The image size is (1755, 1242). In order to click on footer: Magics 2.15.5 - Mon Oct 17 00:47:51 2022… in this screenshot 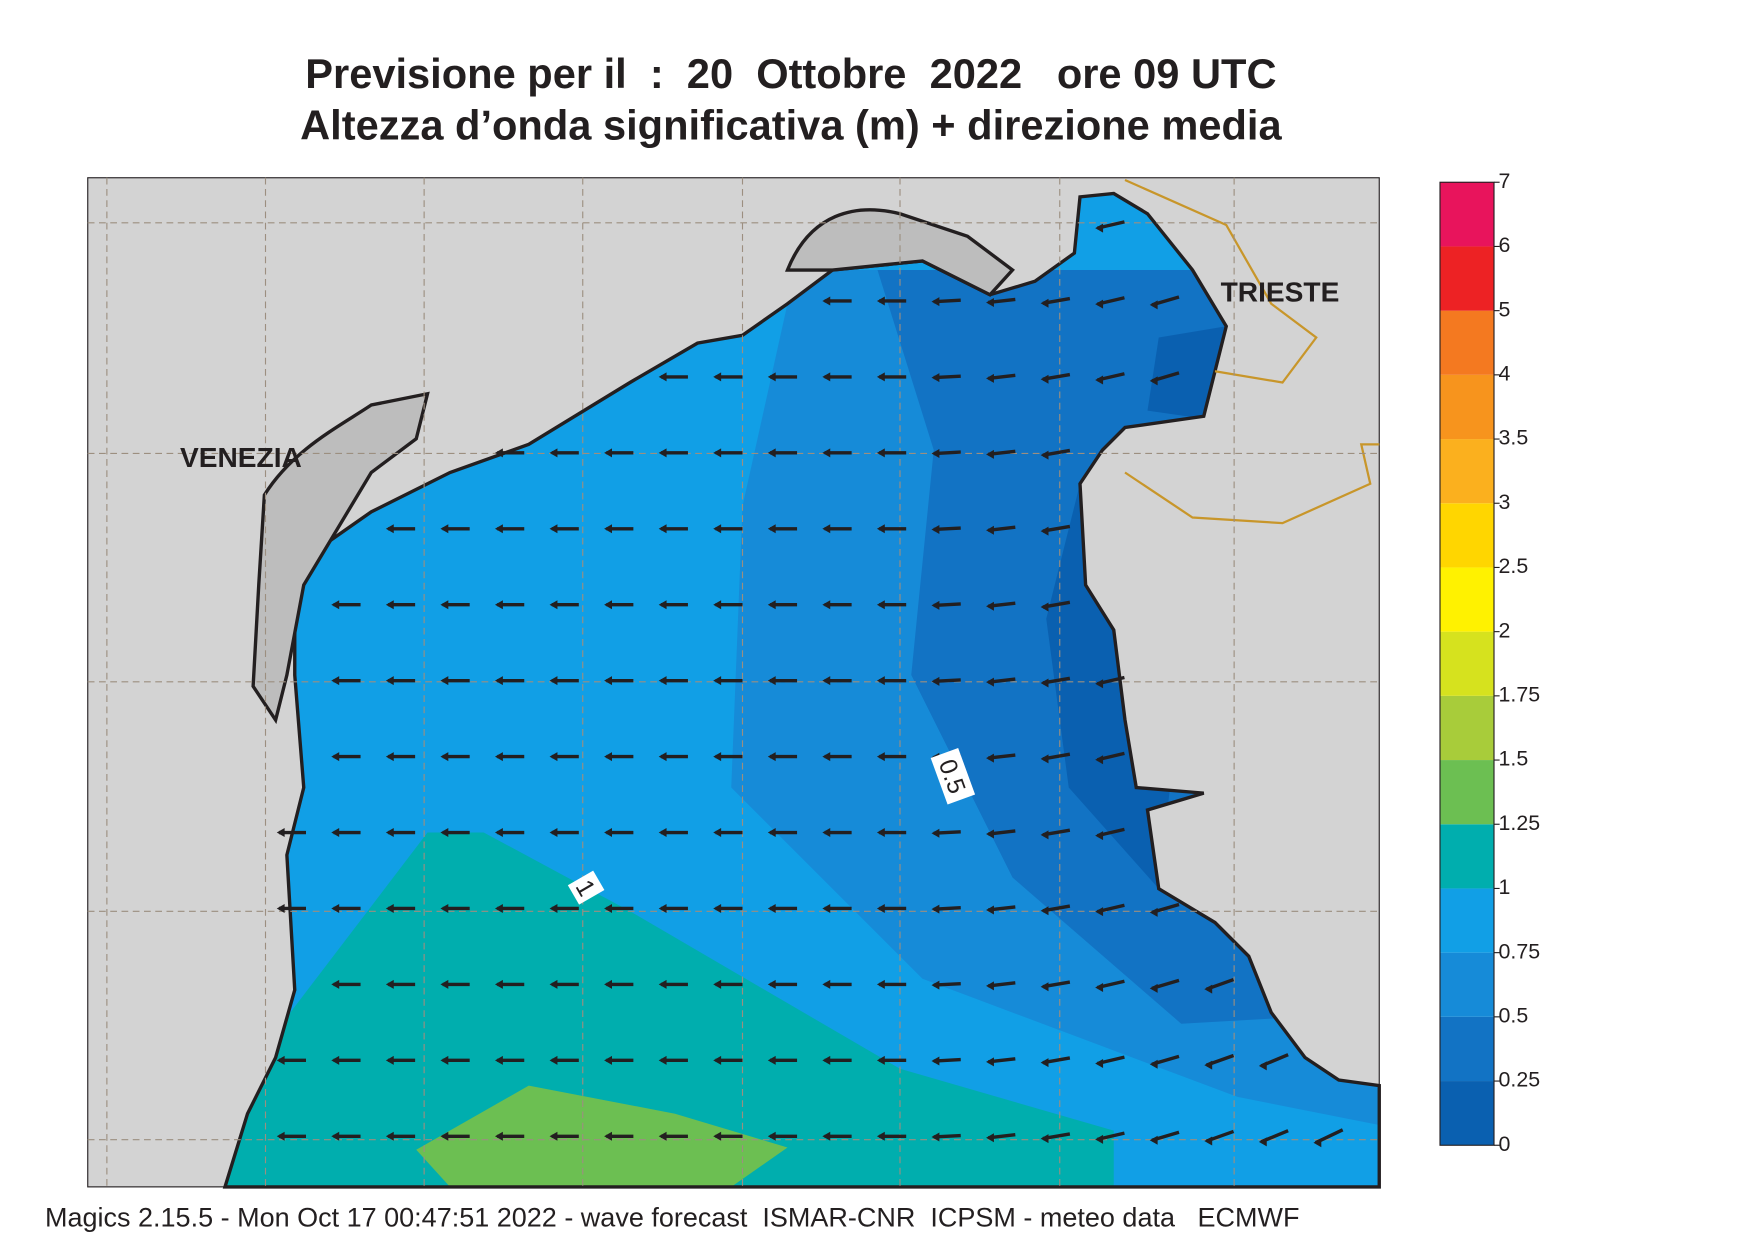, I will do `click(672, 1217)`.